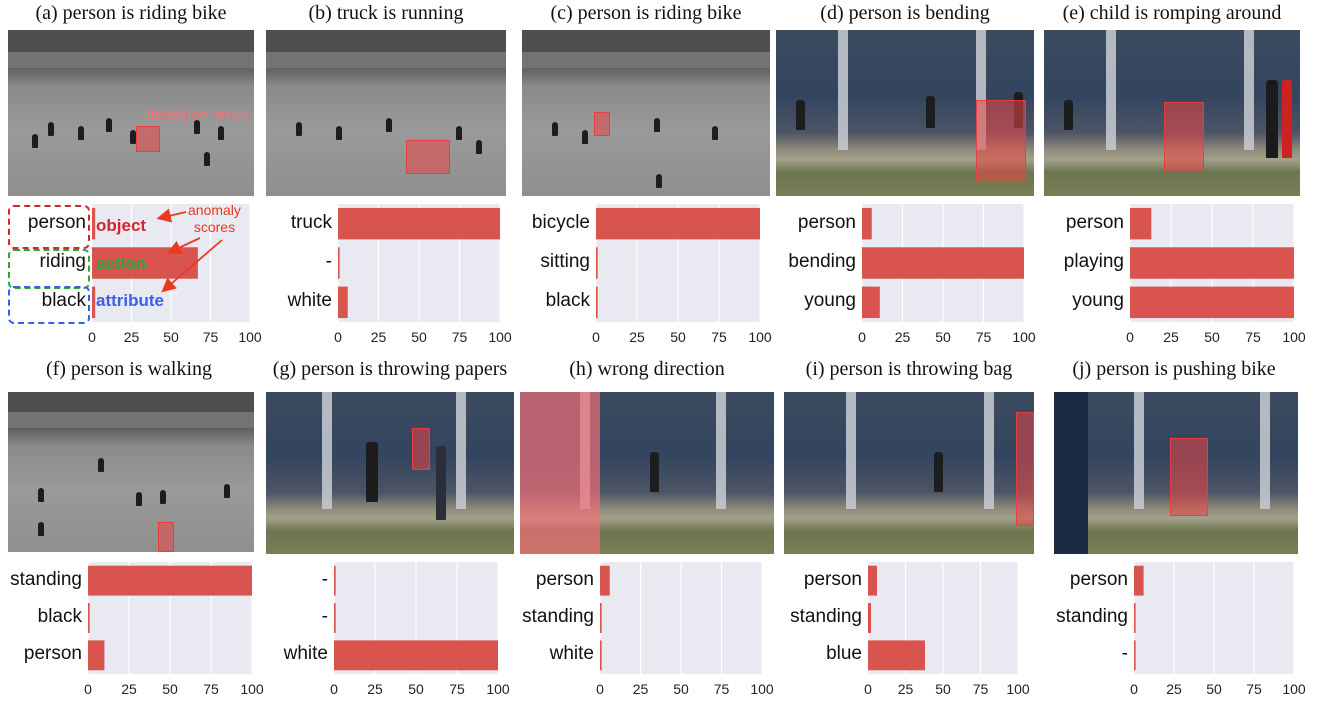 The image size is (1318, 702). What do you see at coordinates (646, 113) in the screenshot?
I see `frame-c` at bounding box center [646, 113].